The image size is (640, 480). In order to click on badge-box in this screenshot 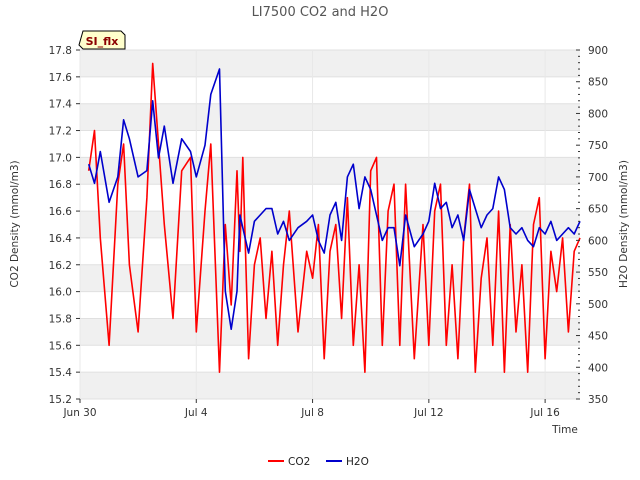, I will do `click(102, 40)`.